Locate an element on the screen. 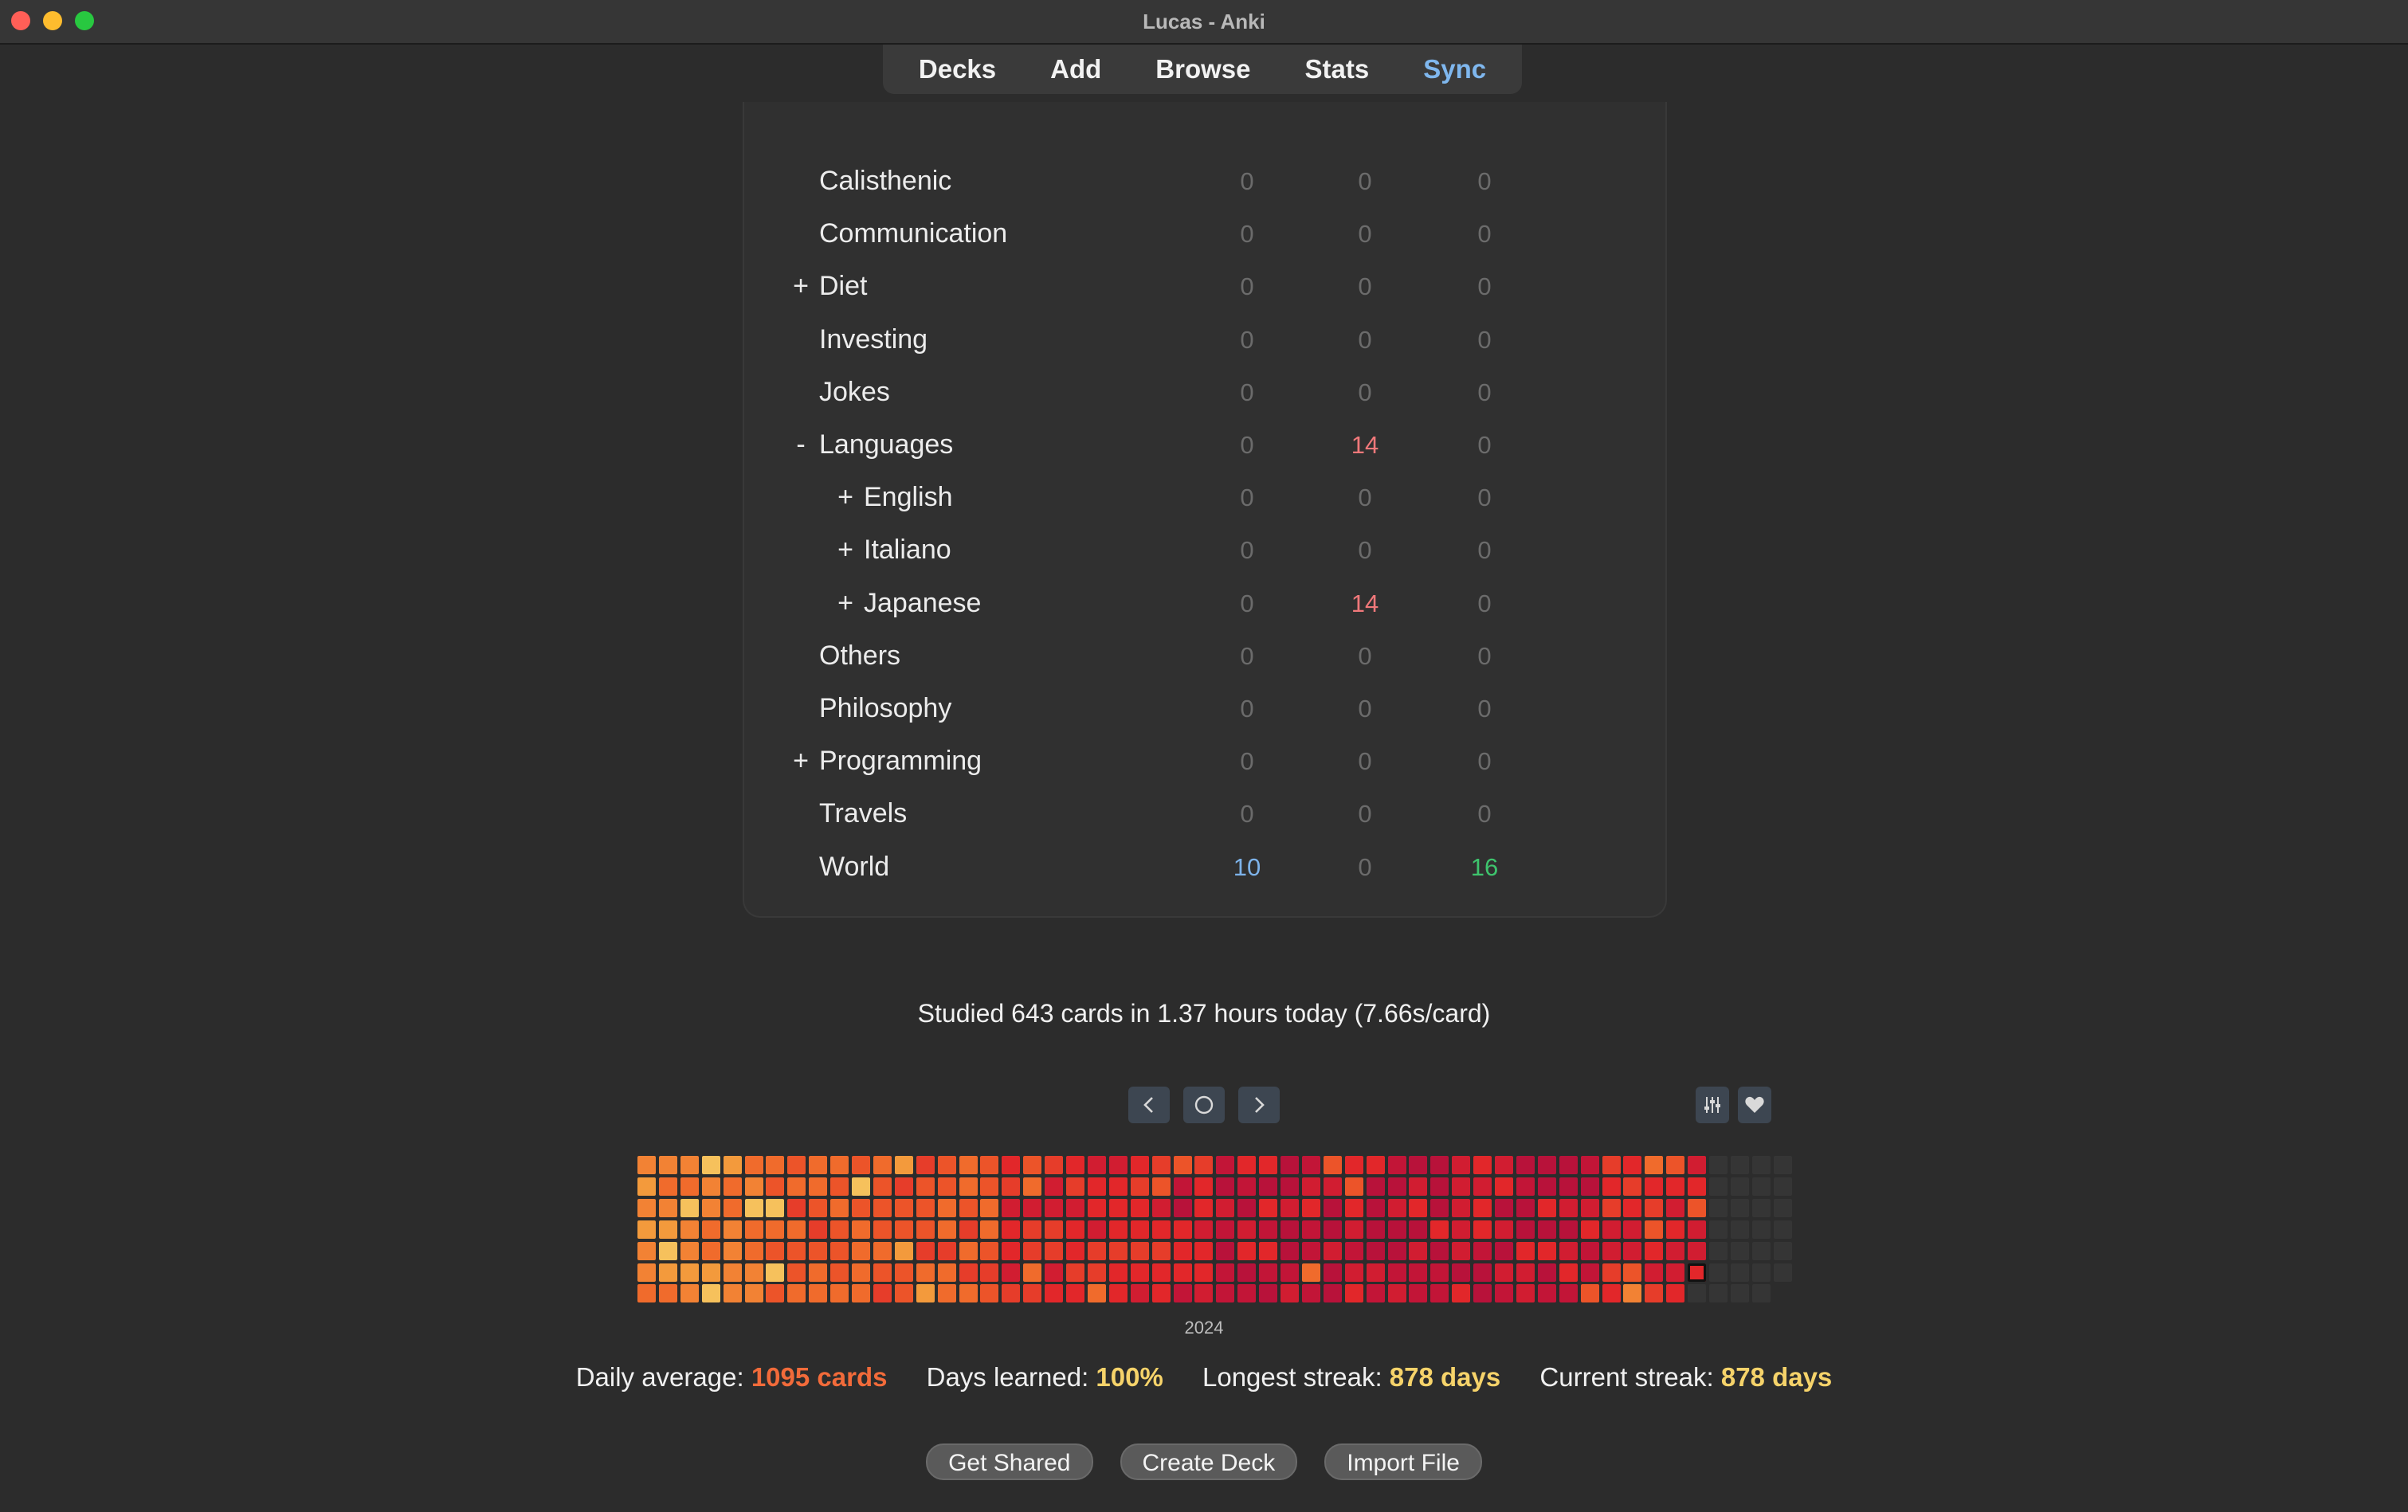  deck-row: Calisthenic 0 0 0 is located at coordinates (1204, 186).